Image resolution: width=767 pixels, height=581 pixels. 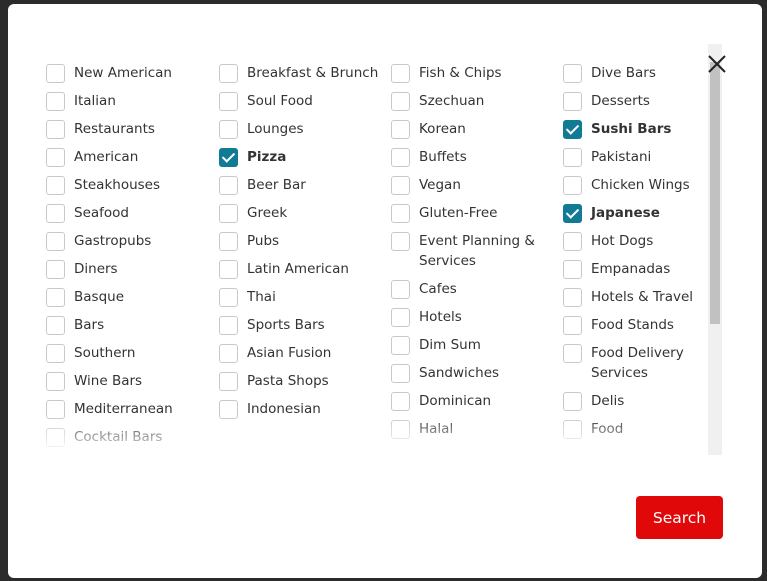 I want to click on scrollbar, so click(x=715, y=249).